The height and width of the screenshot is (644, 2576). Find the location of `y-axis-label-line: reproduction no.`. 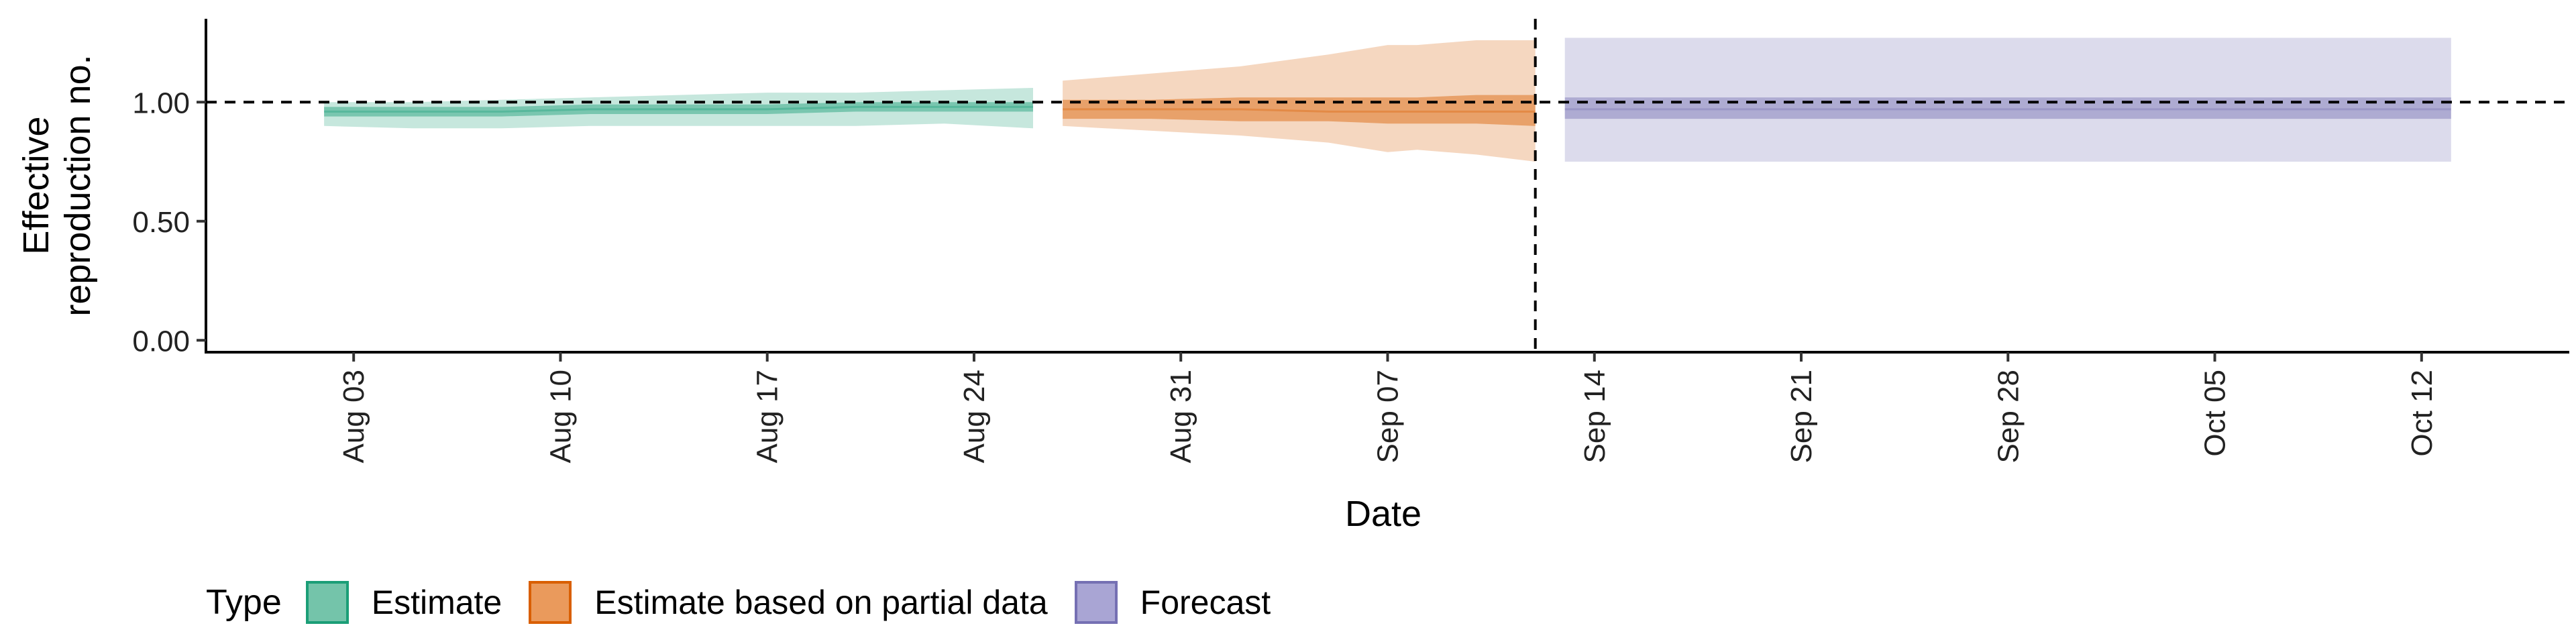

y-axis-label-line: reproduction no. is located at coordinates (78, 185).